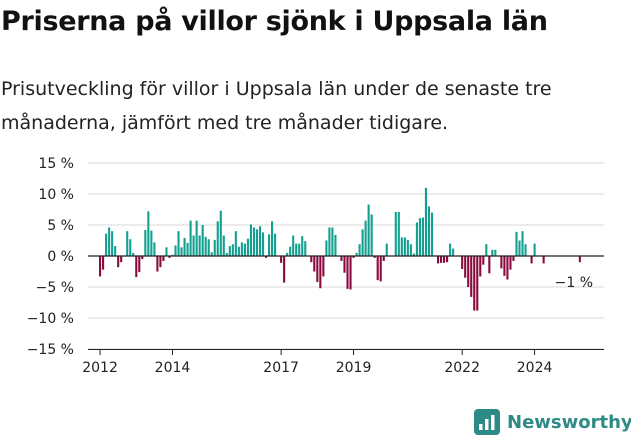  Describe the element at coordinates (462, 368) in the screenshot. I see `x-tick-label: 2022` at that location.